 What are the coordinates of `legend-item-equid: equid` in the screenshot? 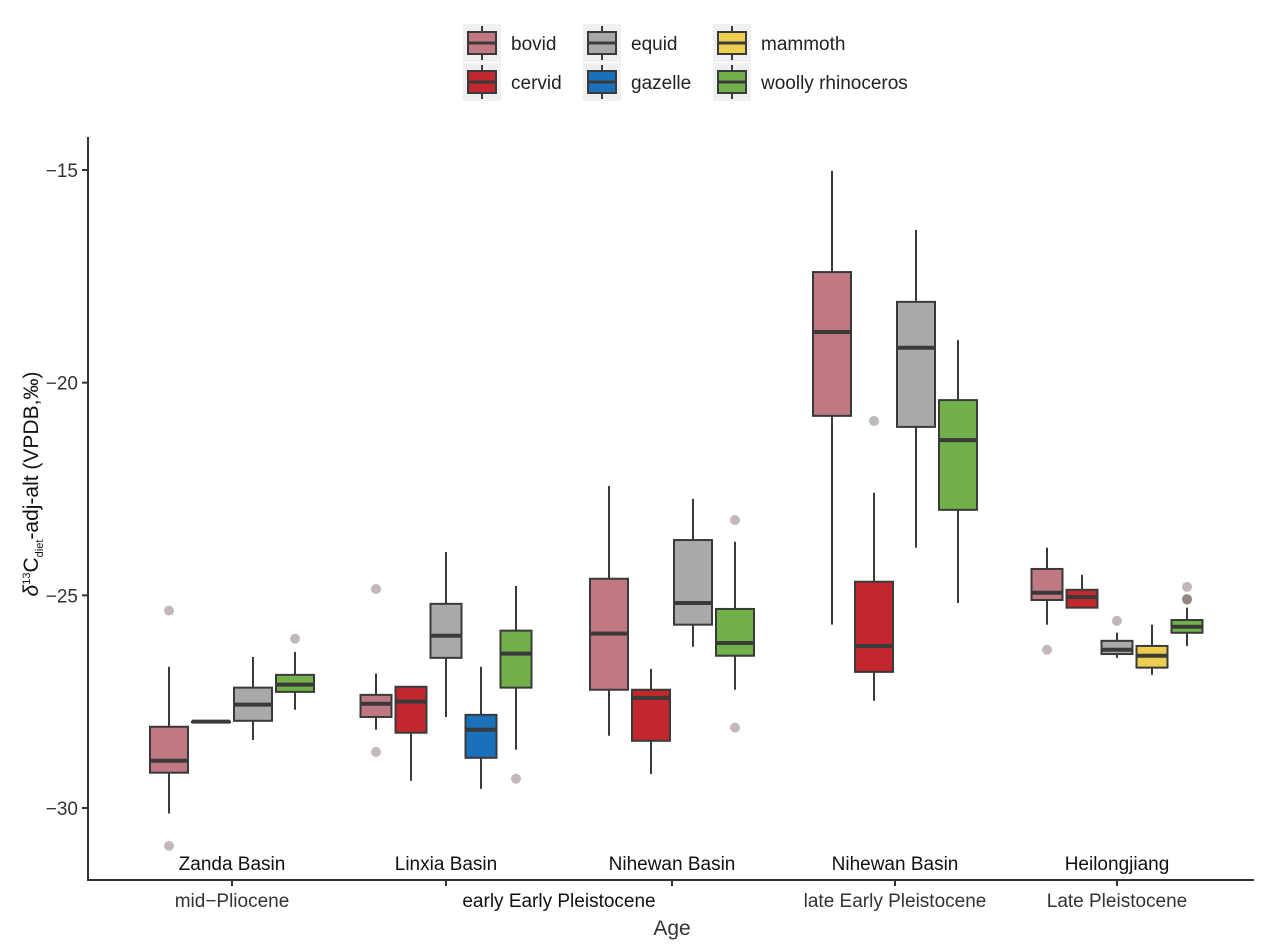 It's located at (630, 43).